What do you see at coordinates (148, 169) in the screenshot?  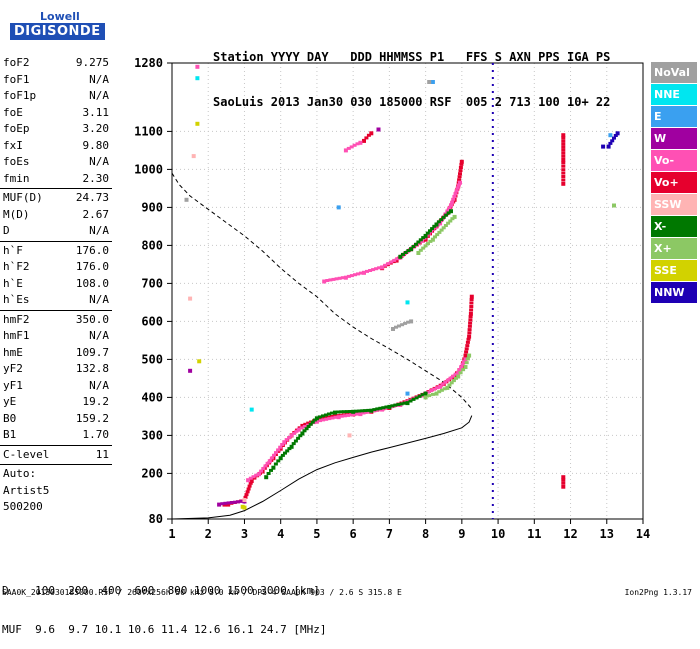 I see `y-tick-label: 1000` at bounding box center [148, 169].